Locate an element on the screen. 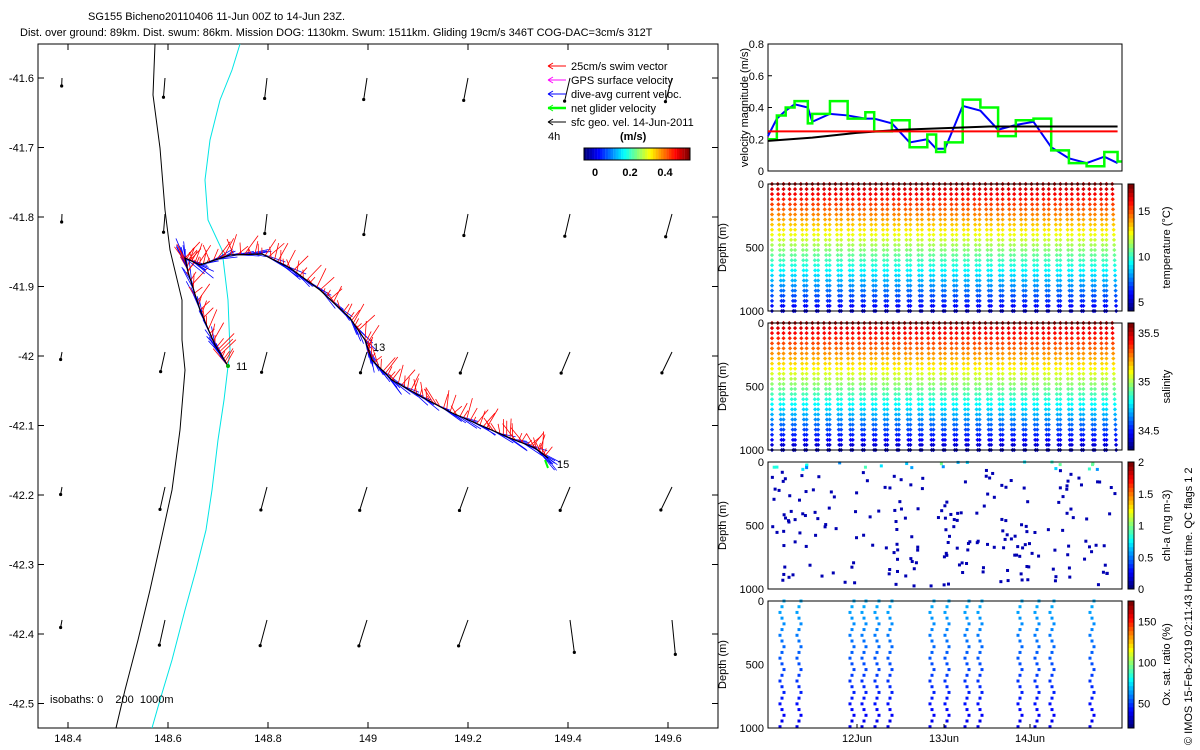 The image size is (1200, 750). sfc-velocity-arrow is located at coordinates (466, 224).